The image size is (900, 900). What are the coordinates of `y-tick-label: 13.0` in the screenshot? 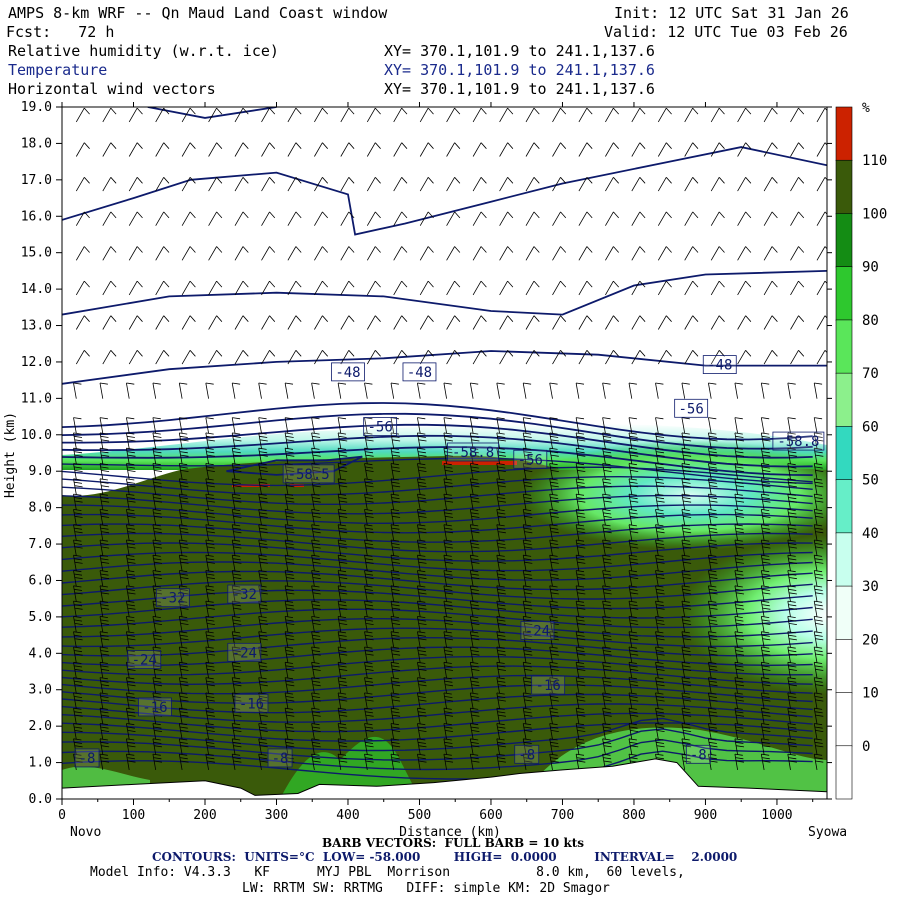 It's located at (36, 326).